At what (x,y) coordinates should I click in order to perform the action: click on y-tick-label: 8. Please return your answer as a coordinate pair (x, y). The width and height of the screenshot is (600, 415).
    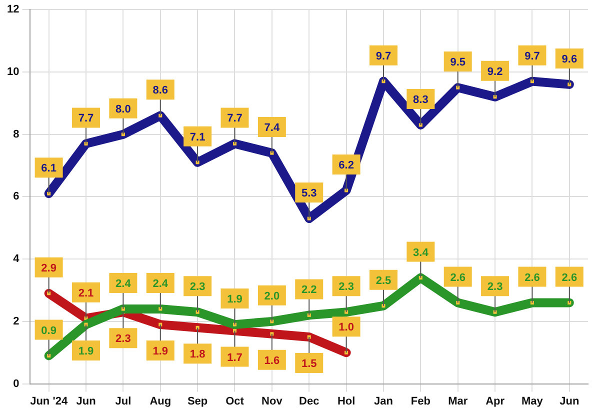
    Looking at the image, I should click on (16, 134).